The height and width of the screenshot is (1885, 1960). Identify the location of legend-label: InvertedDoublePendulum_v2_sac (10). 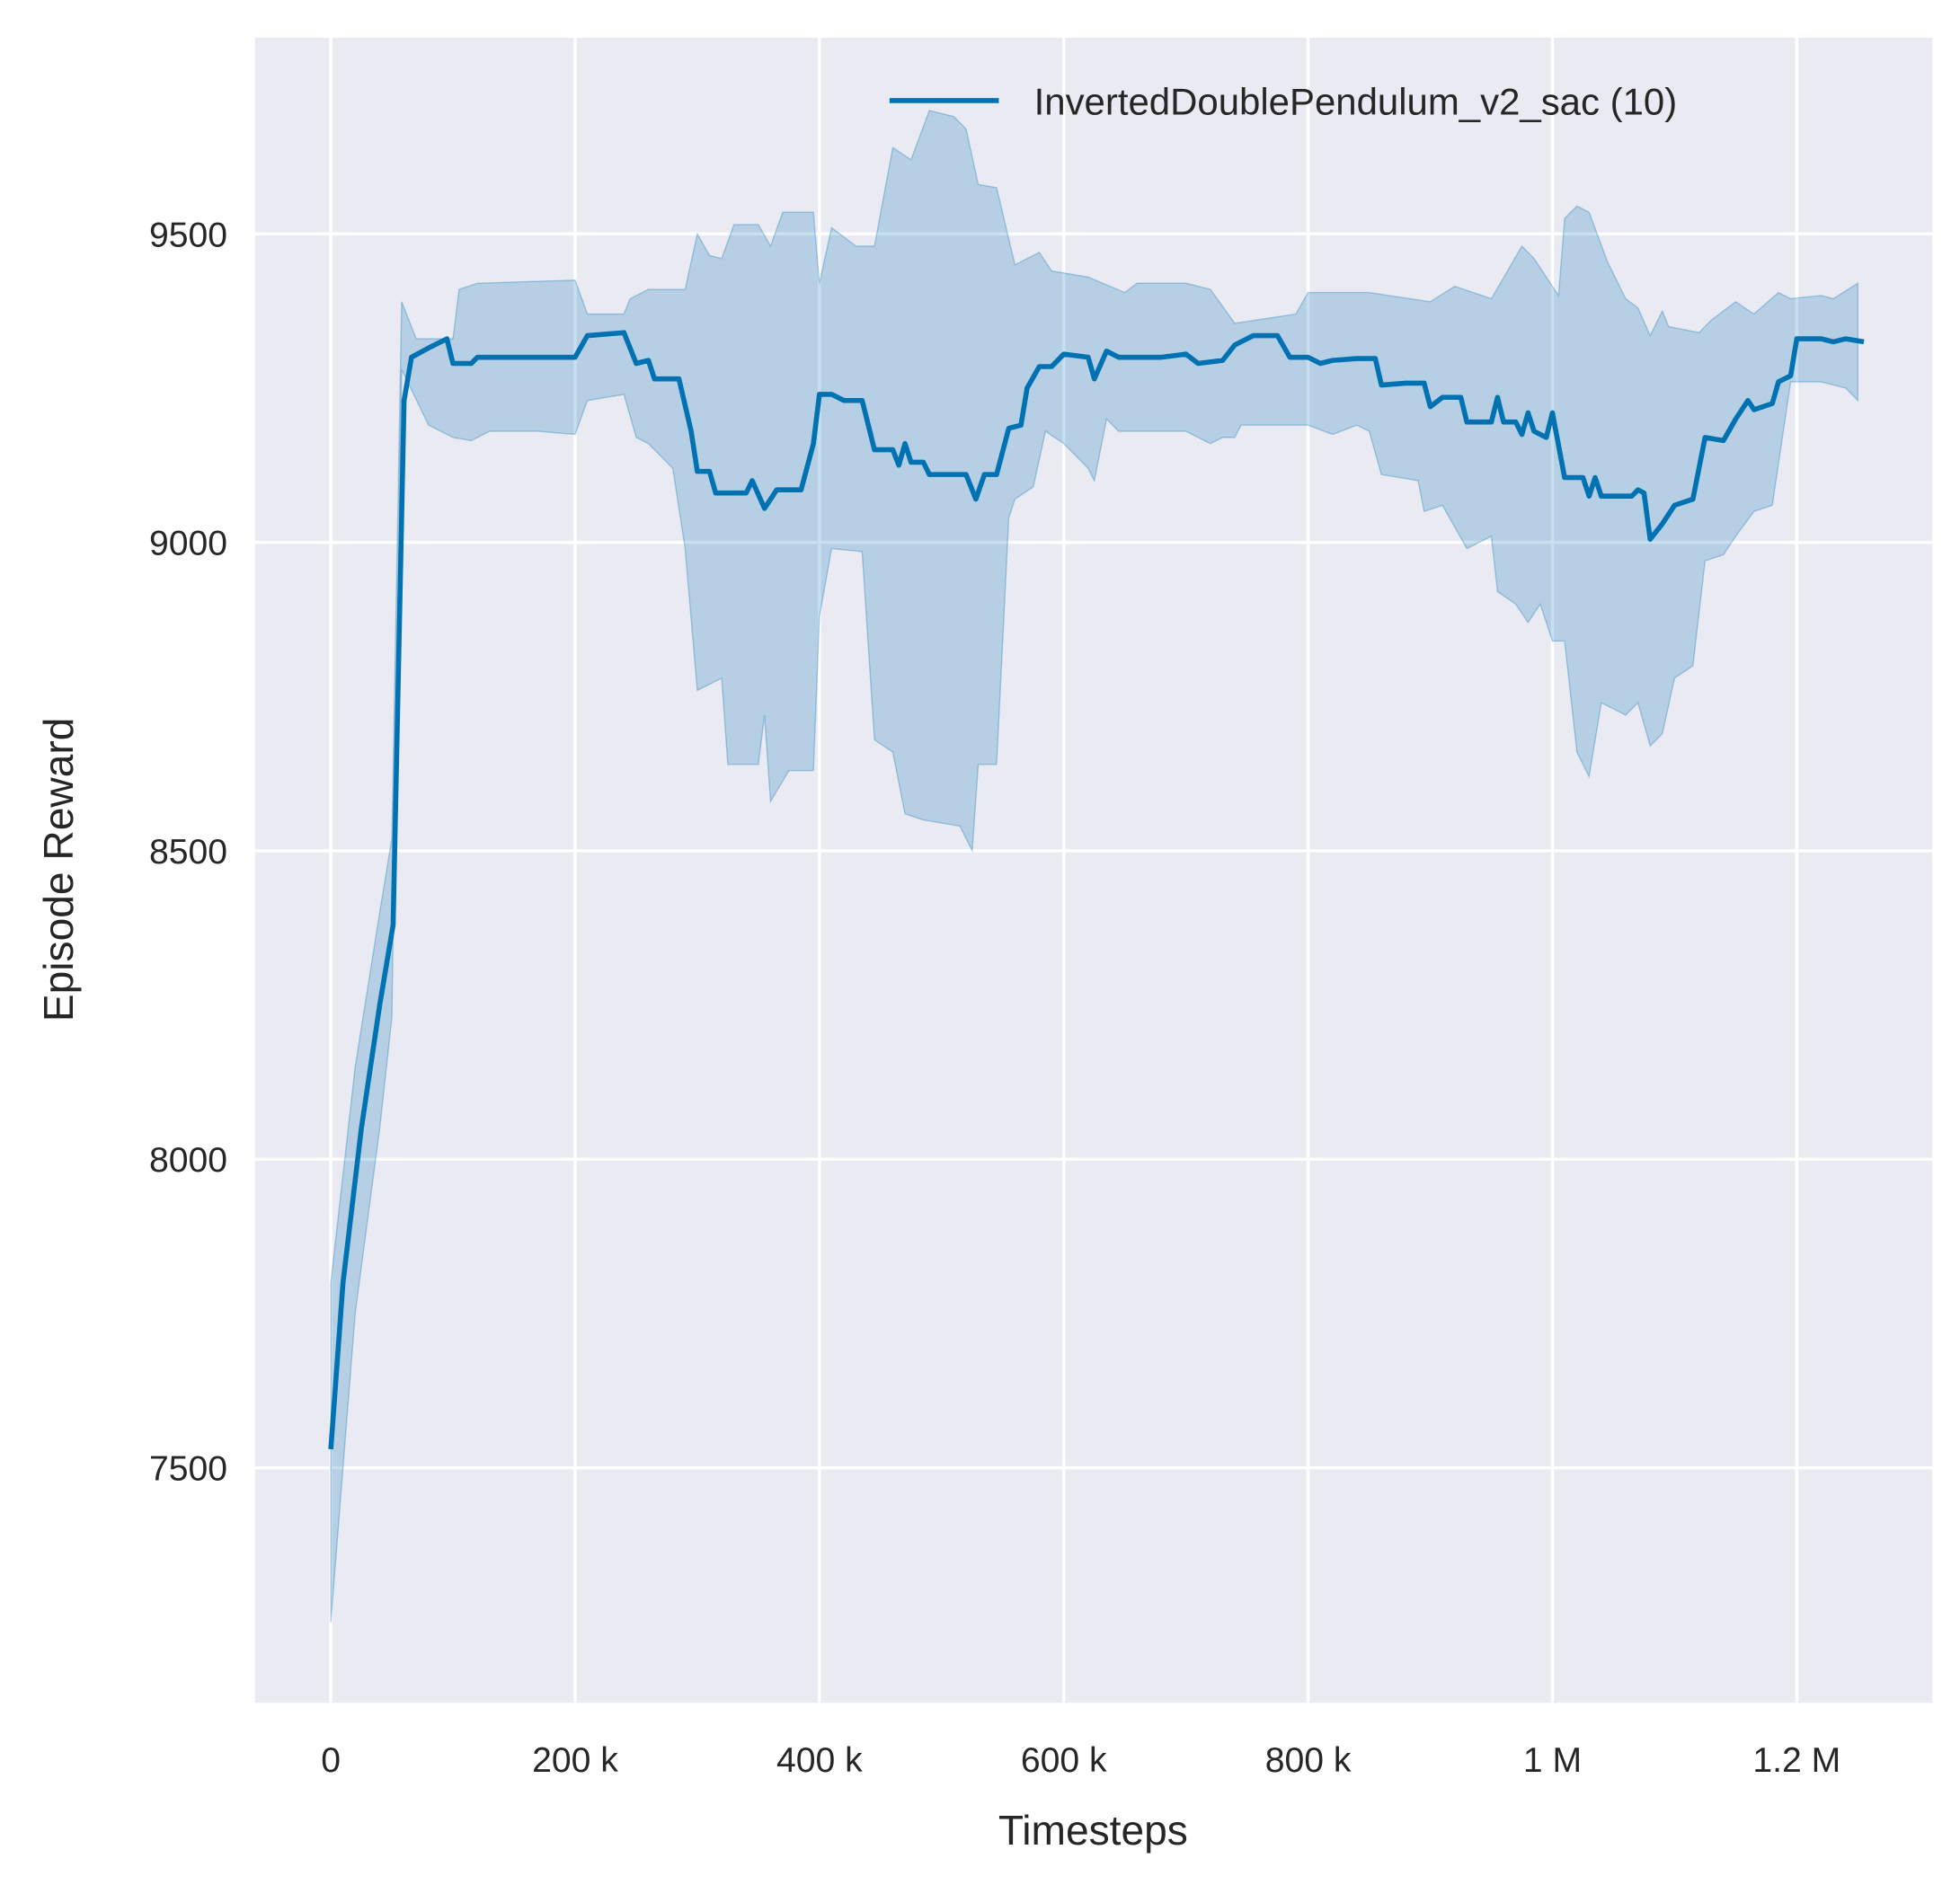
(1356, 101).